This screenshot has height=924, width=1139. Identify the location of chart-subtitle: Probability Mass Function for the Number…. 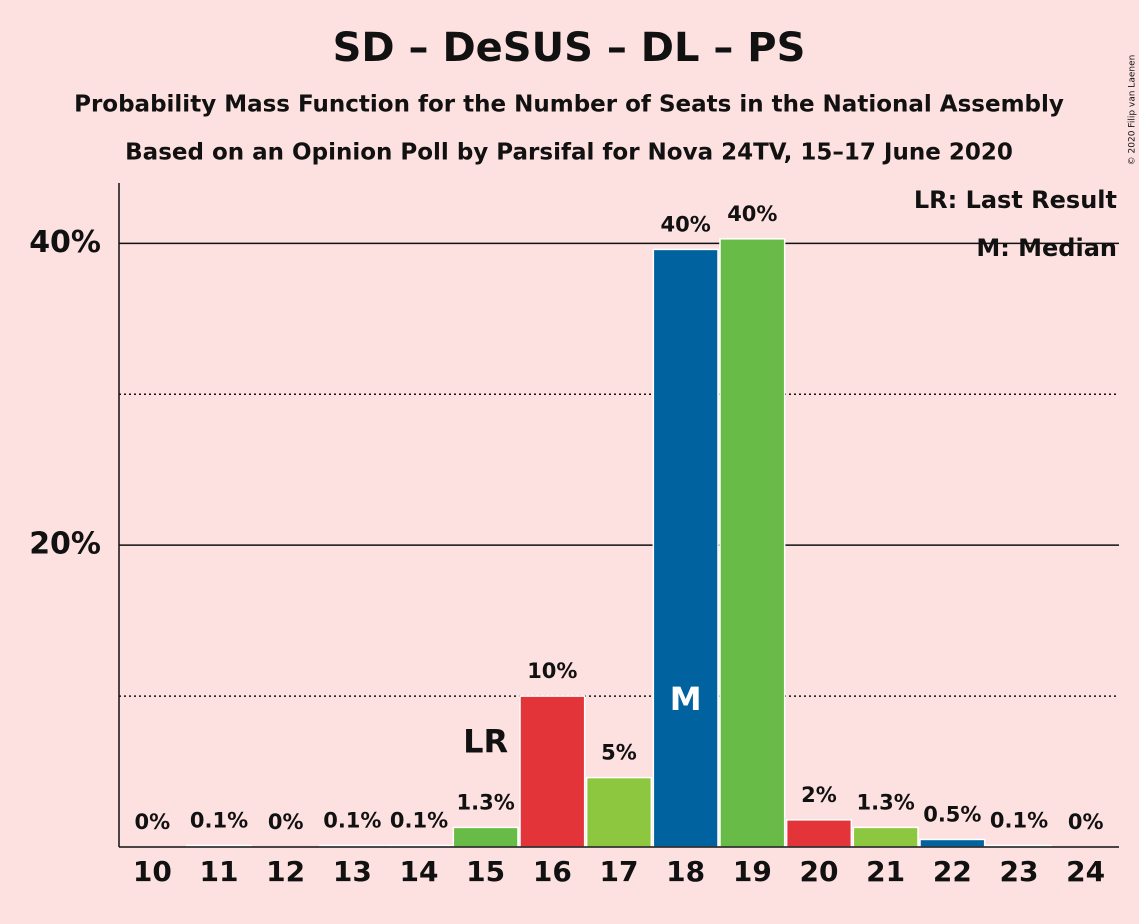
(569, 105).